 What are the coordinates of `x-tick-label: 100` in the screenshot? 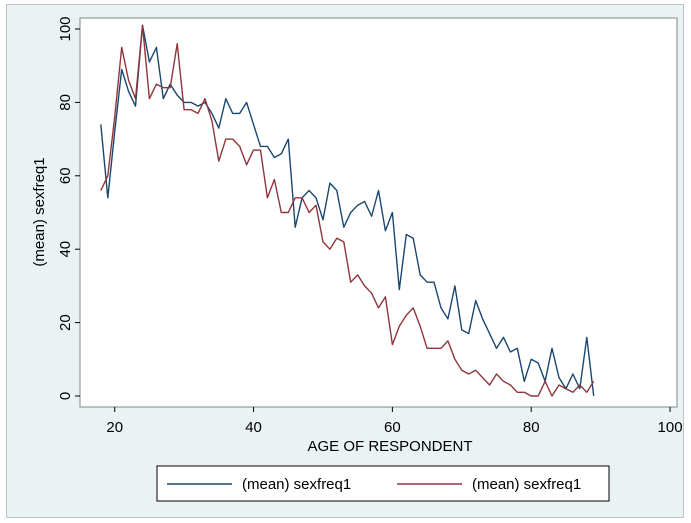 It's located at (670, 427).